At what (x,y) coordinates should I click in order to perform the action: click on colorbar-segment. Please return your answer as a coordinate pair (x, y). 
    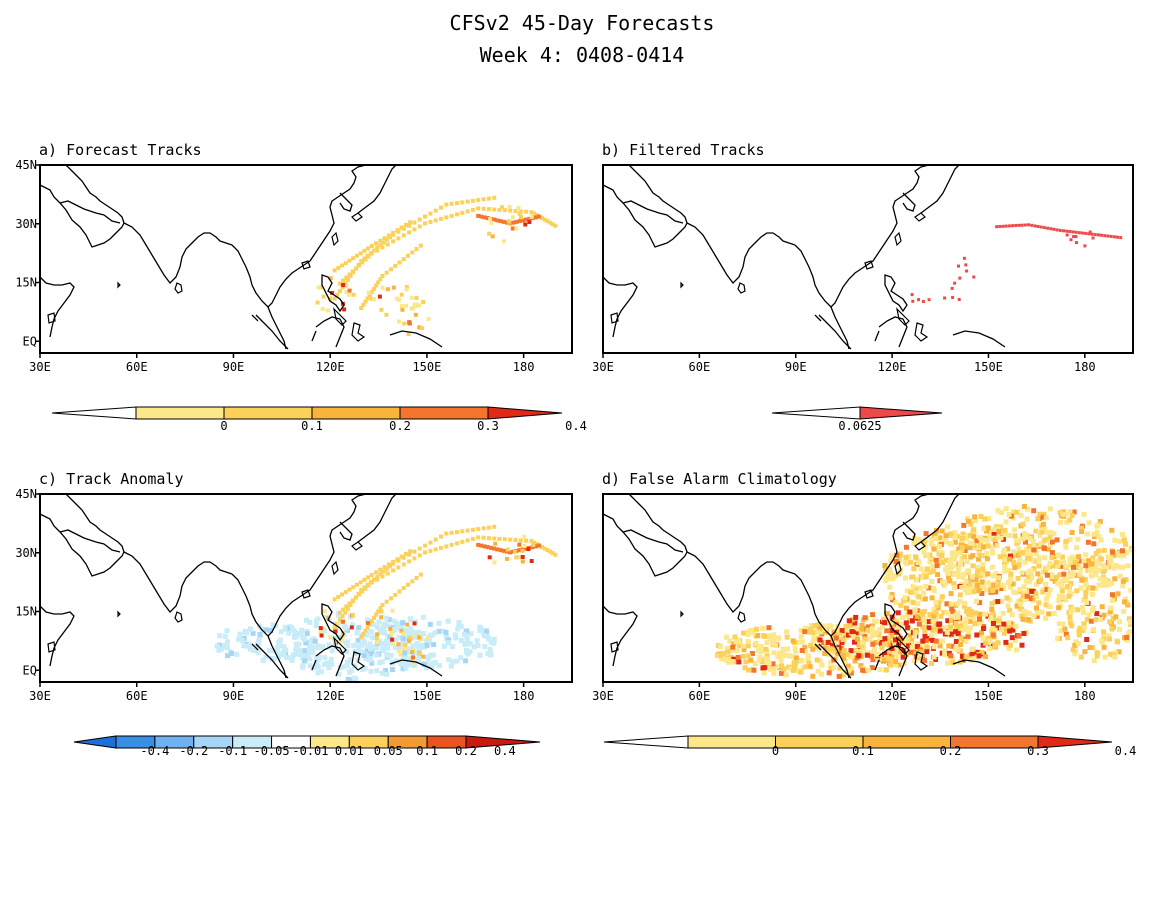
    Looking at the image, I should click on (994, 742).